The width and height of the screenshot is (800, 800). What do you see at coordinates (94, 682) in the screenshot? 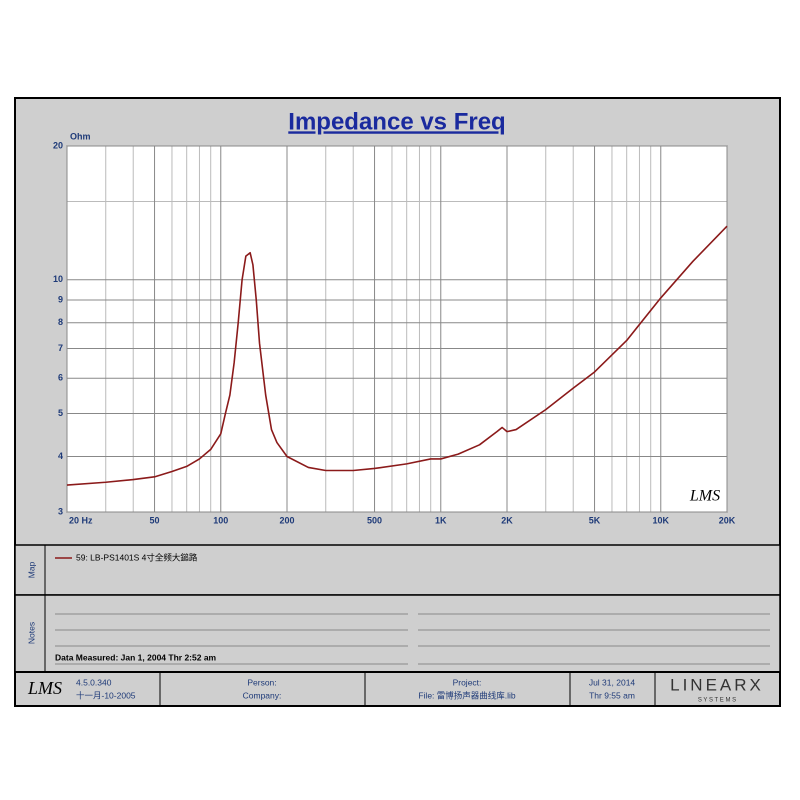
I see `version: 4.5.0.340` at bounding box center [94, 682].